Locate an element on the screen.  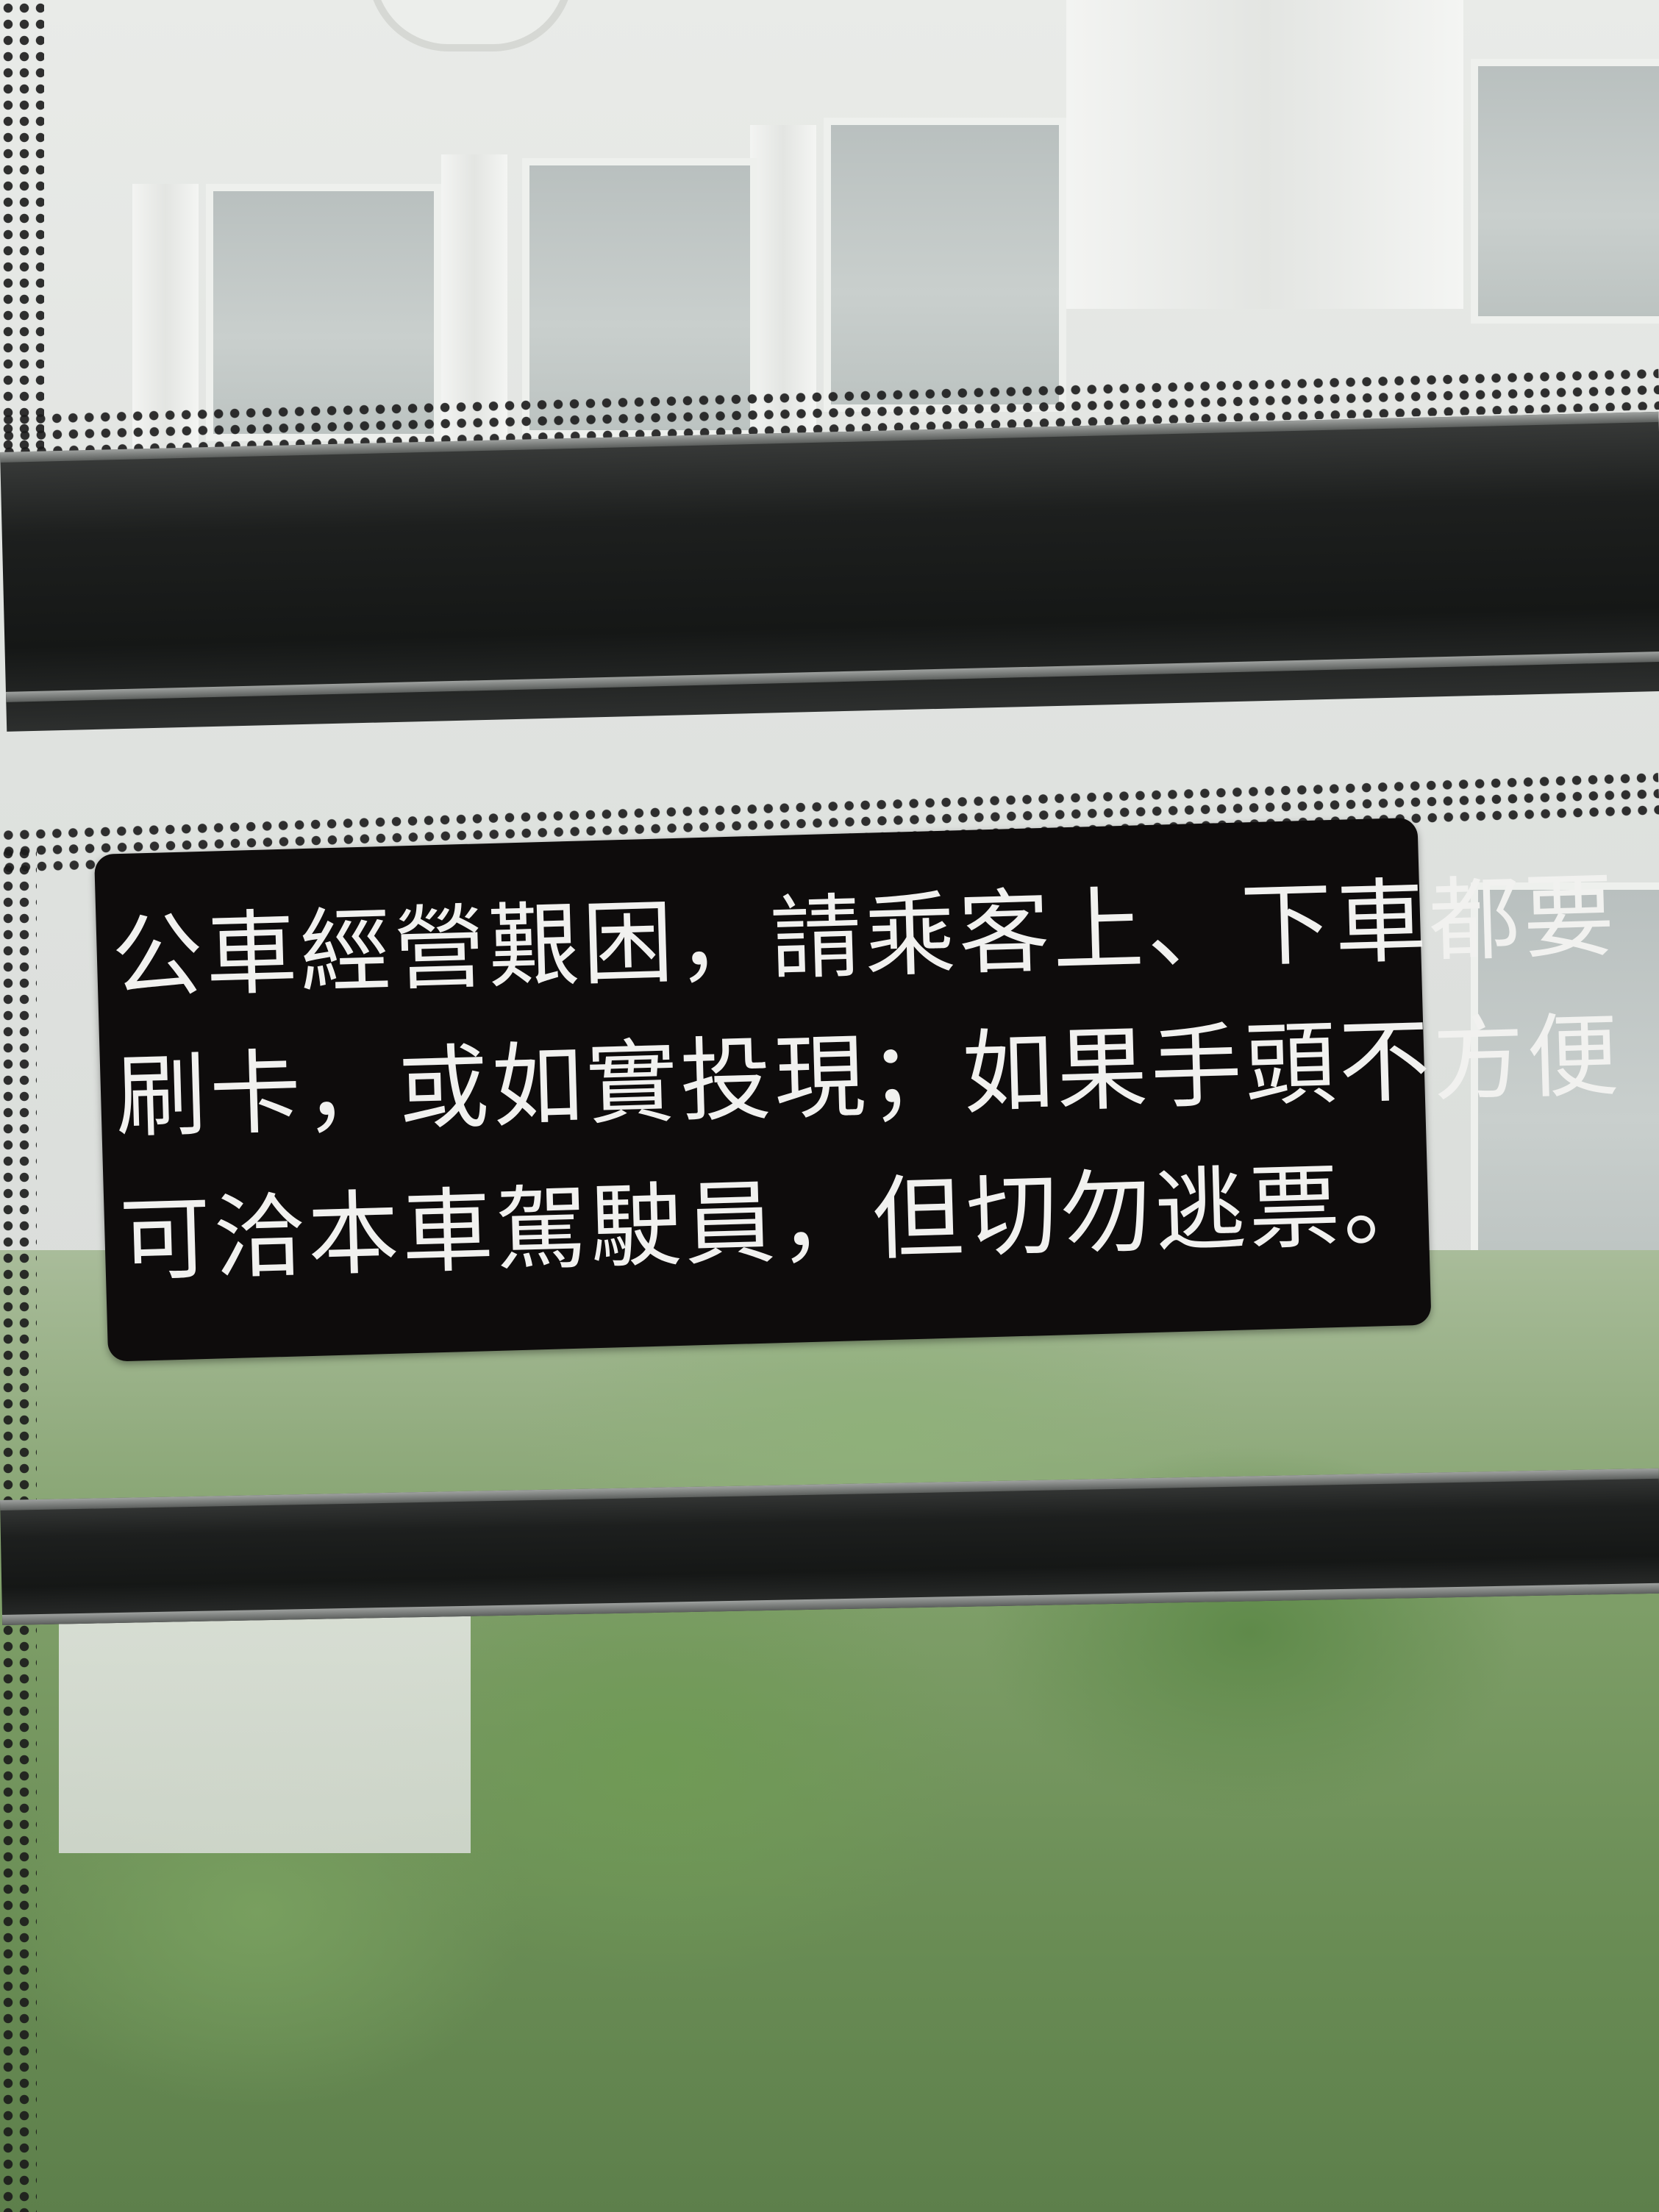
notice-line-1: 公車經營艱困，請乘客上、下車都要 is located at coordinates (864, 937).